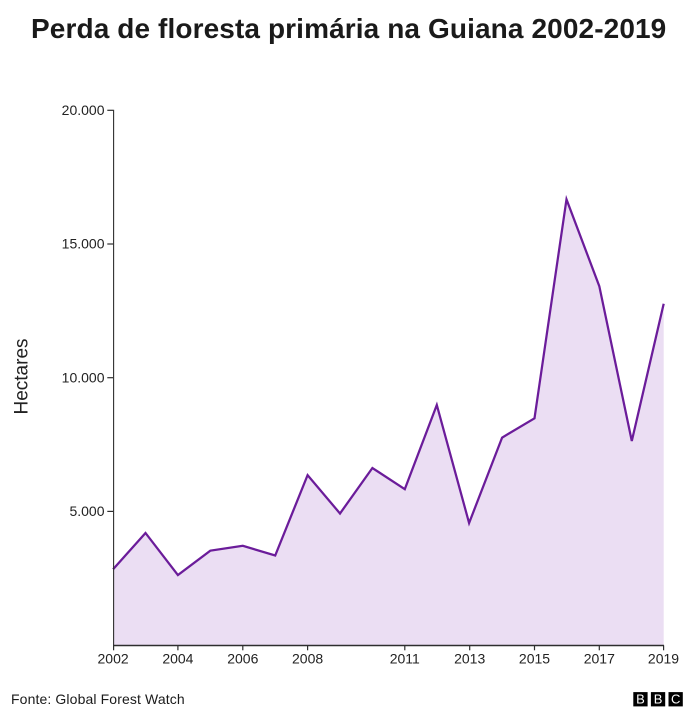 The image size is (700, 720). Describe the element at coordinates (83, 244) in the screenshot. I see `svg-text: 15.000` at that location.